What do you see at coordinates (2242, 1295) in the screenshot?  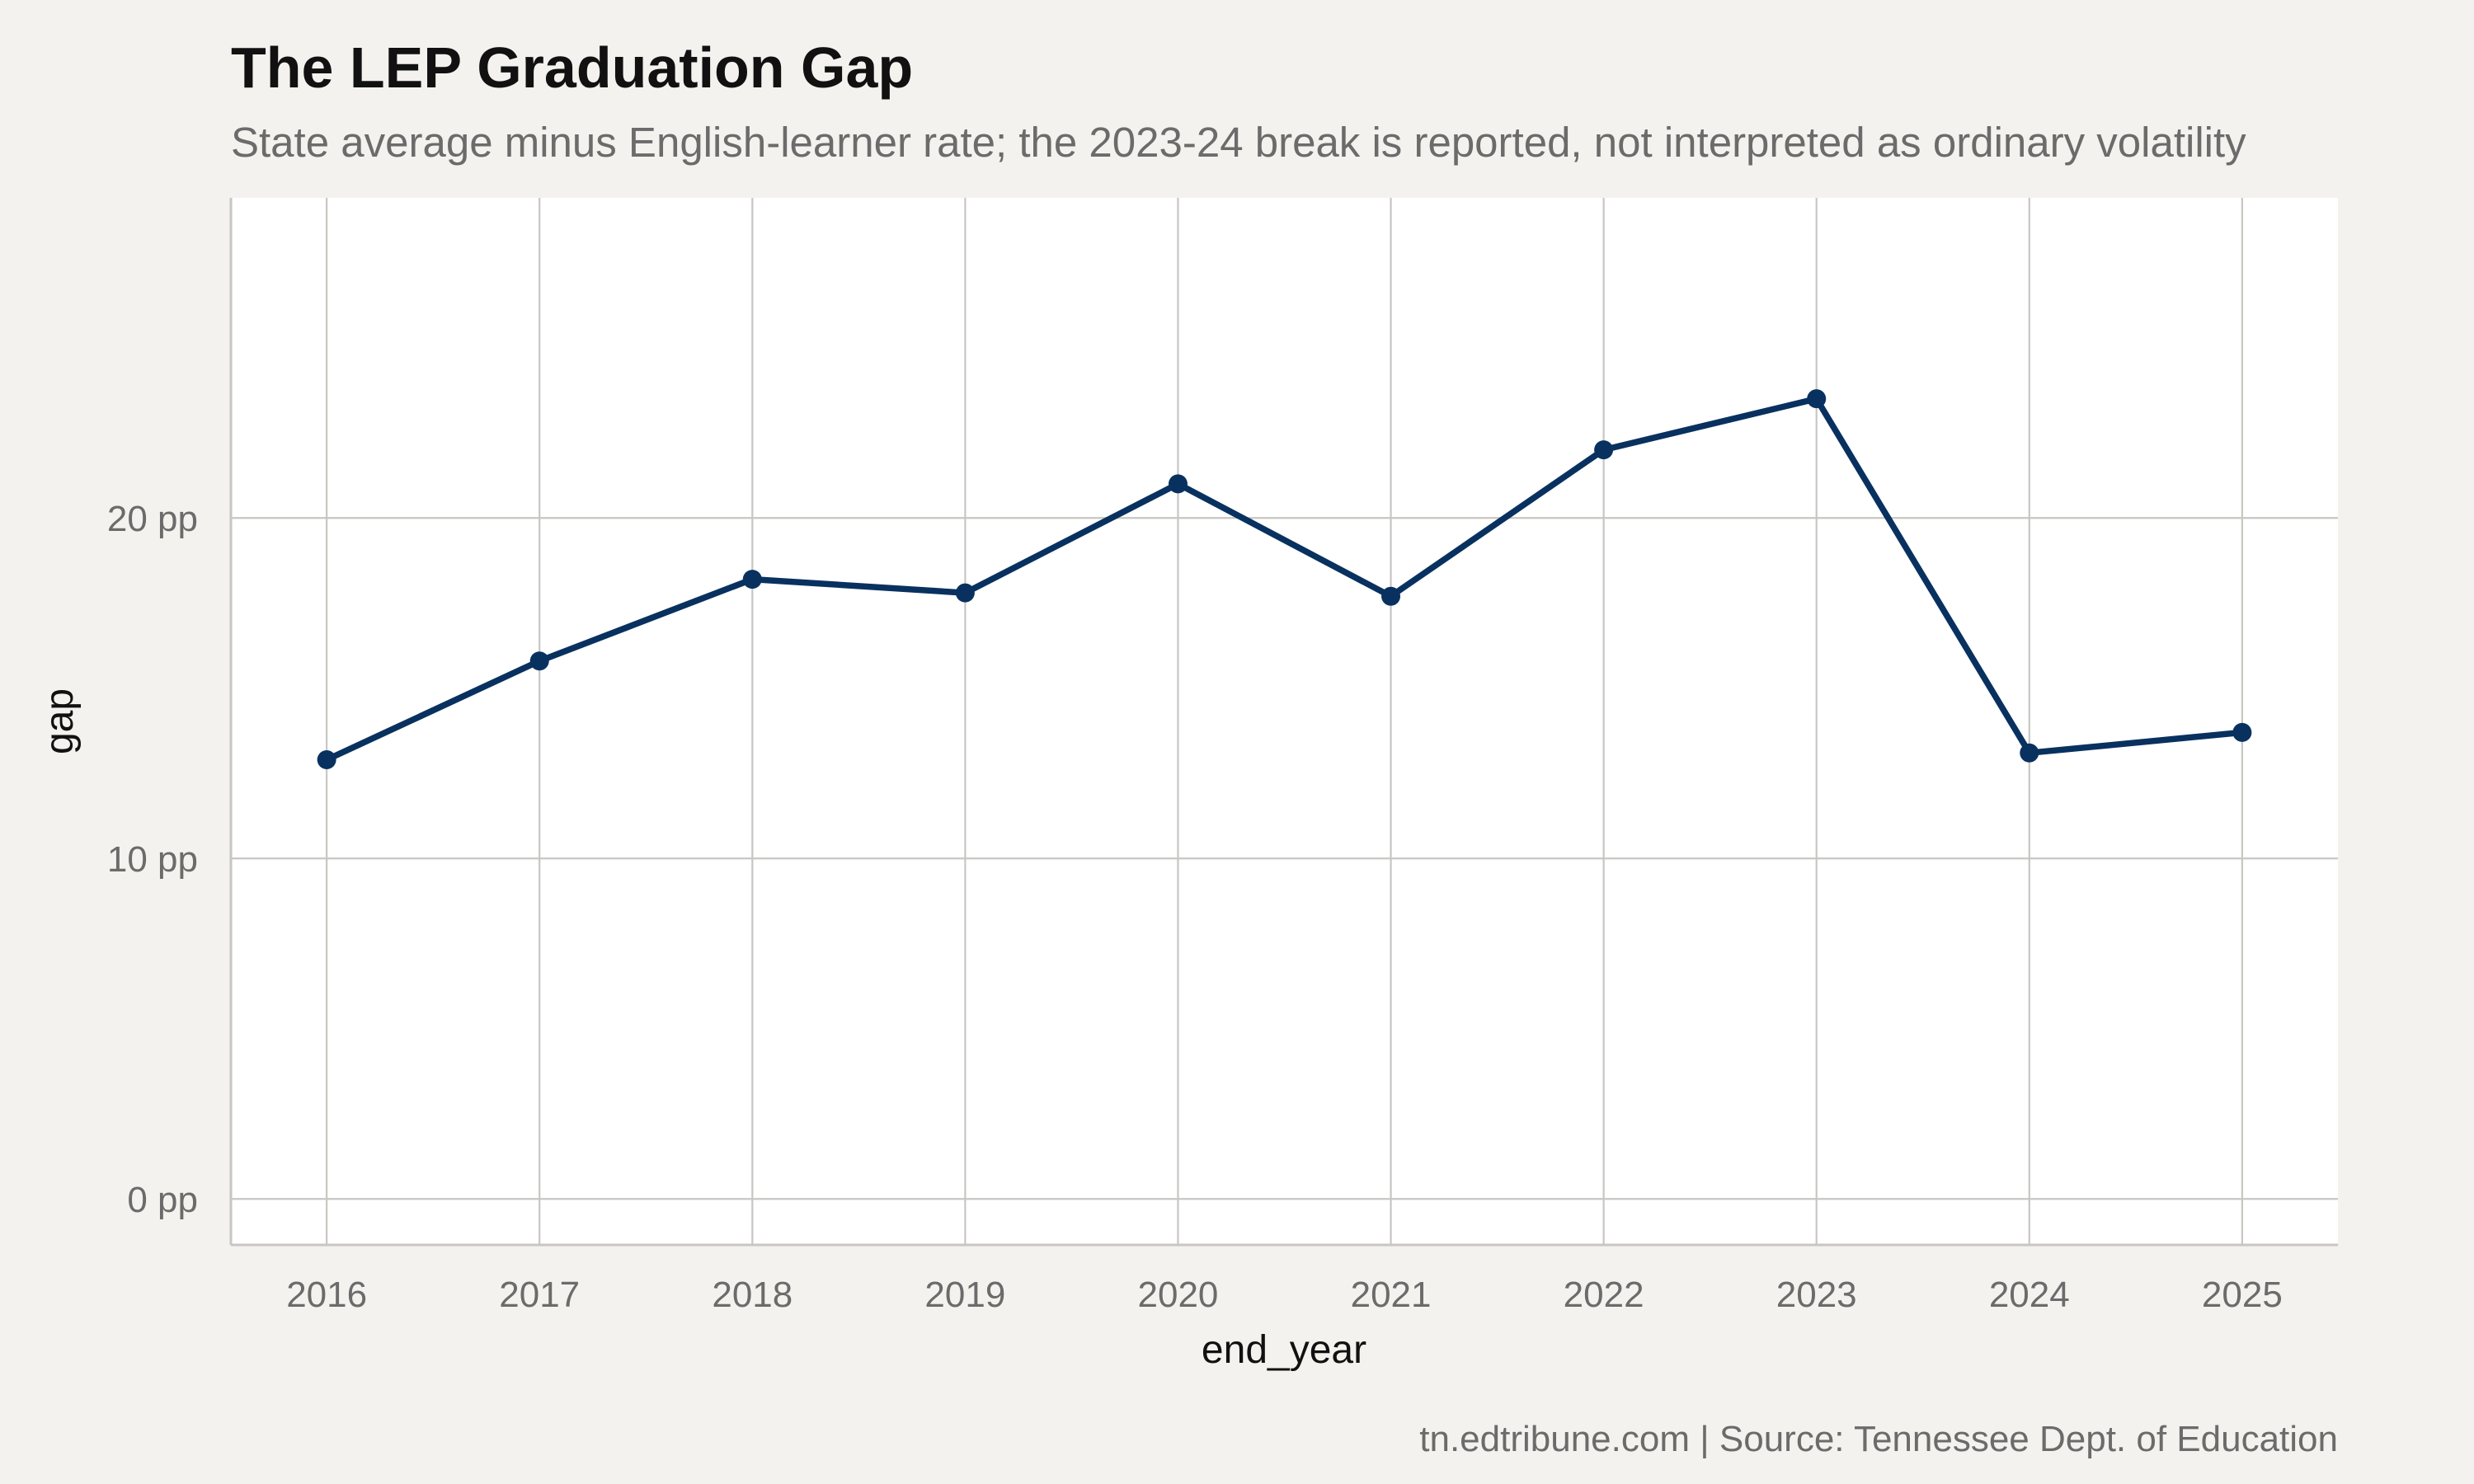 I see `x-tick-label: 2025` at bounding box center [2242, 1295].